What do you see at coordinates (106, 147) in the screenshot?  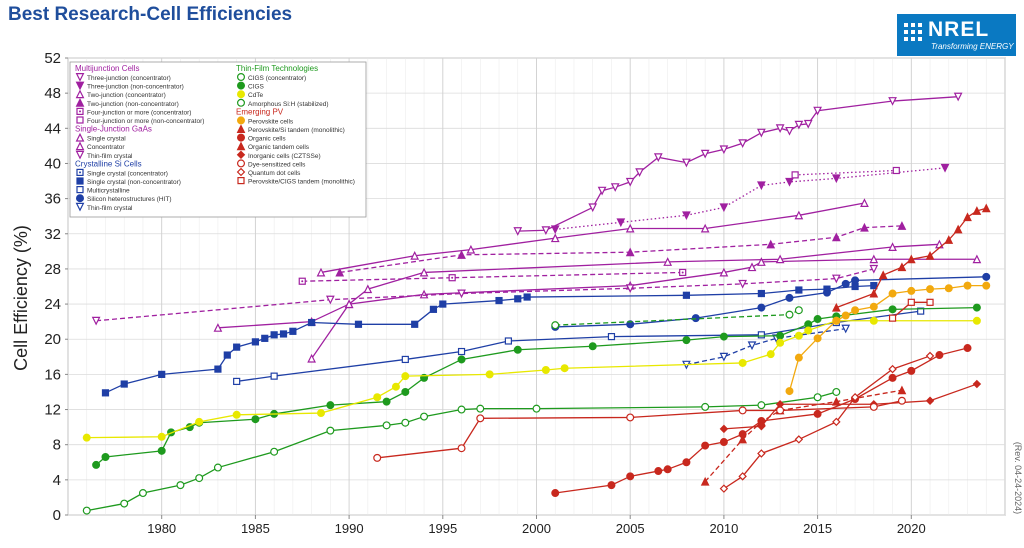 I see `legend-item-label: Concentrator` at bounding box center [106, 147].